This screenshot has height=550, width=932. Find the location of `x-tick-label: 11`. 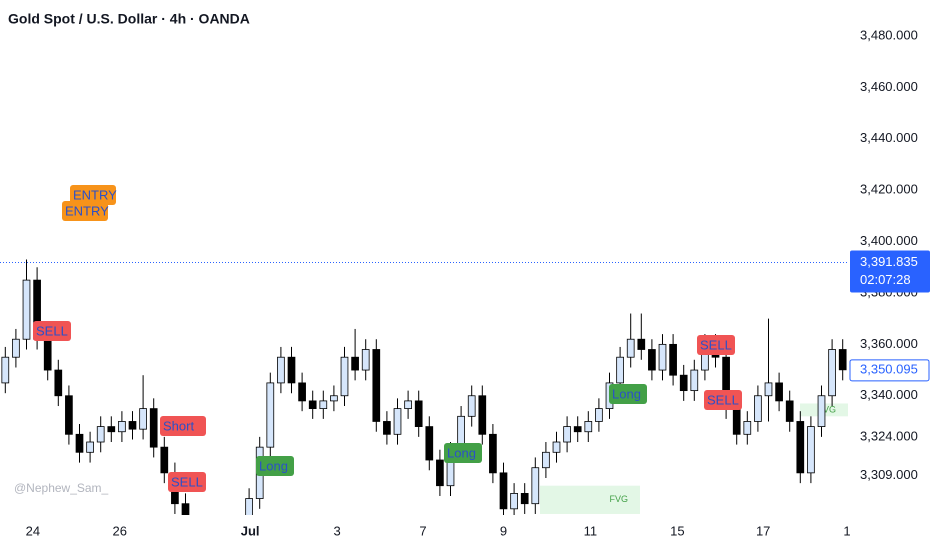

x-tick-label: 11 is located at coordinates (591, 530).